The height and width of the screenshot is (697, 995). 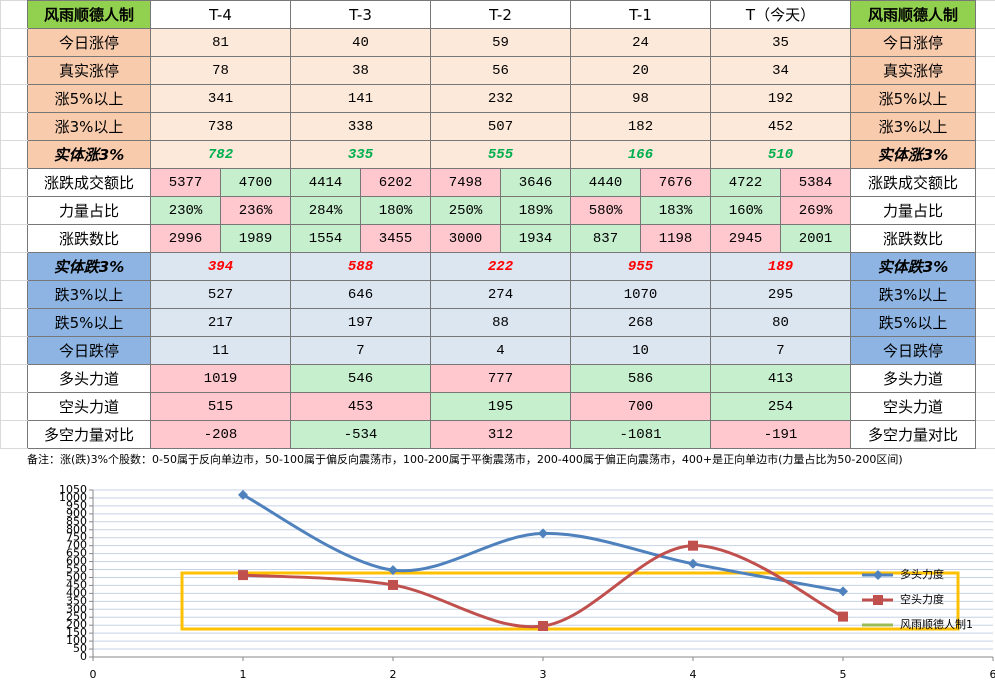 I want to click on legend-label: 风雨顺德人制1, so click(x=936, y=624).